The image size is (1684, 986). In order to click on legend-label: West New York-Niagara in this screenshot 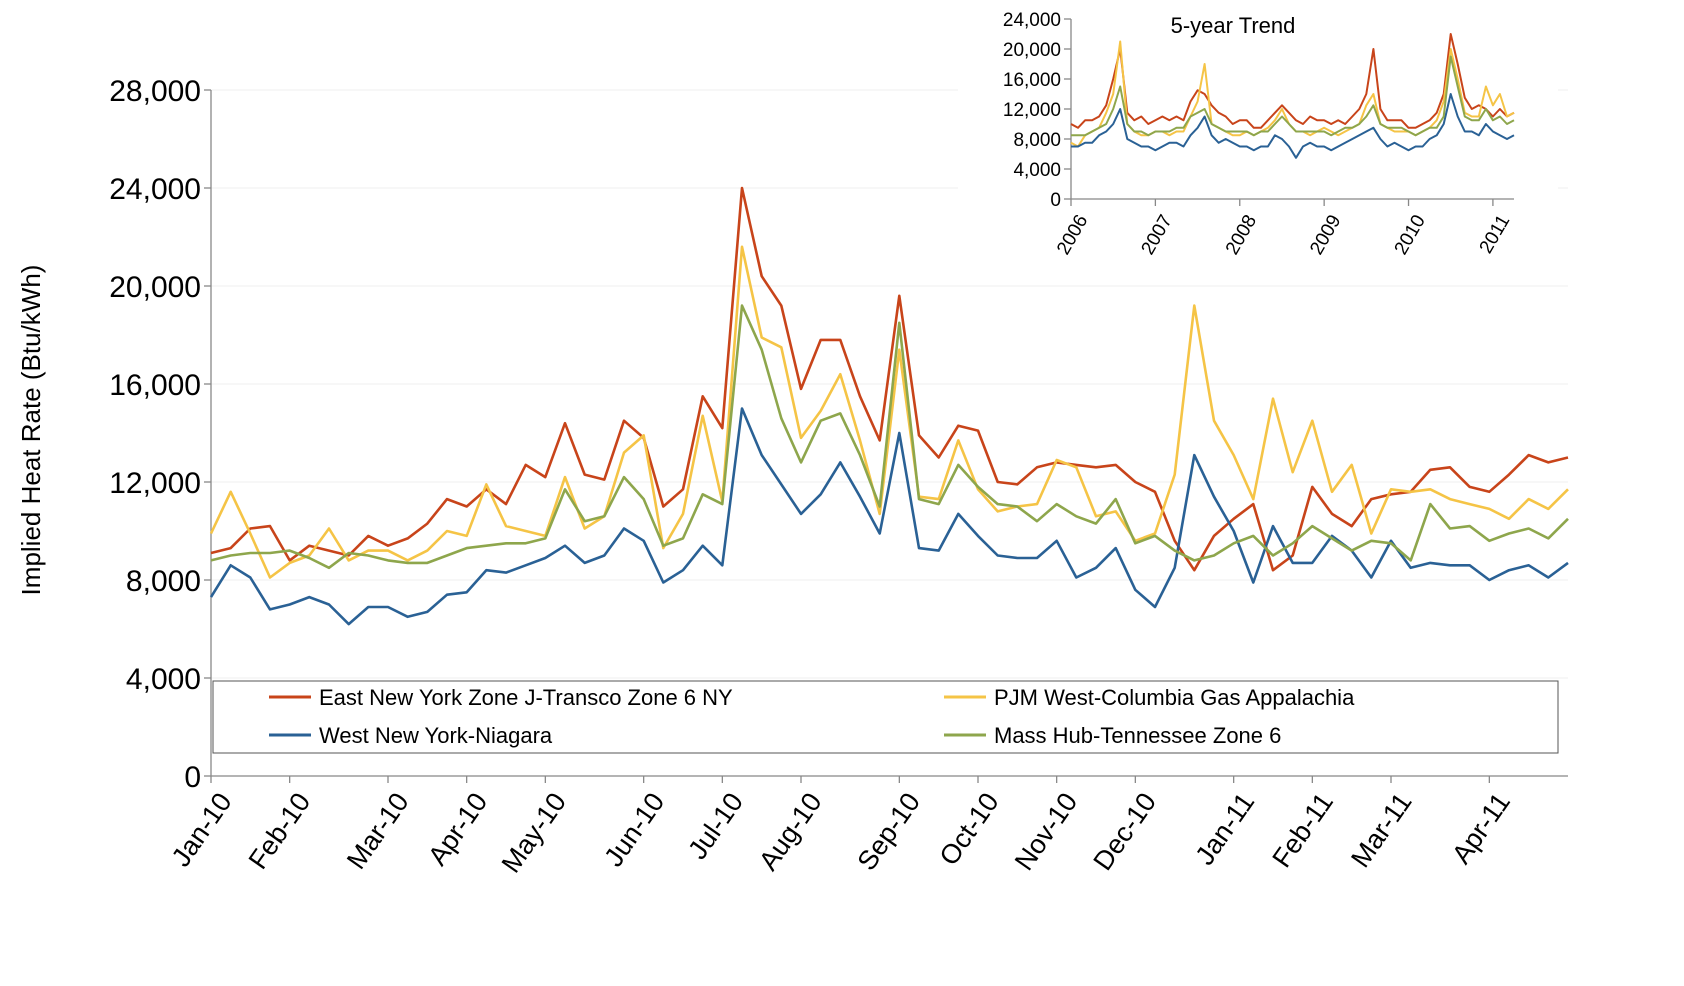, I will do `click(436, 735)`.